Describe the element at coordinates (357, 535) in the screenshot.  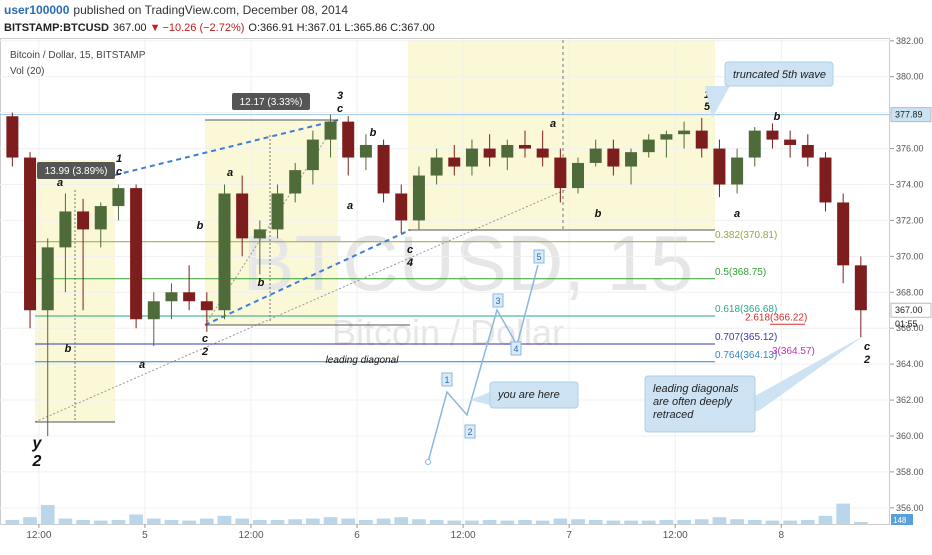
I see `x-tick-label: 6` at that location.